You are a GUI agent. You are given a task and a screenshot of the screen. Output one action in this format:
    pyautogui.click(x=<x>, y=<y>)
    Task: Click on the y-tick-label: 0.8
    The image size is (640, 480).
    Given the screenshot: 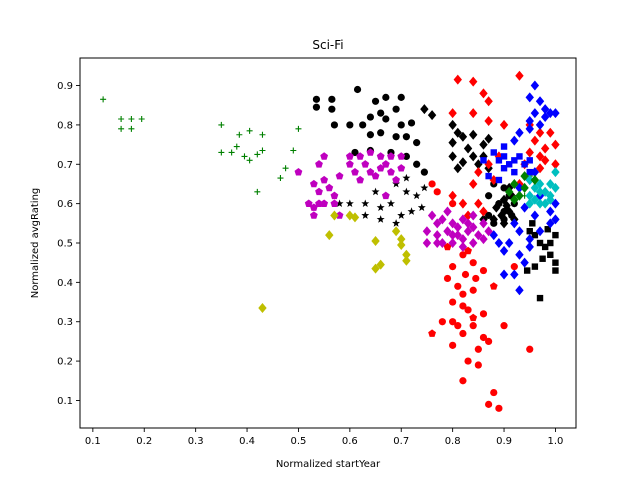 What is the action you would take?
    pyautogui.click(x=65, y=125)
    